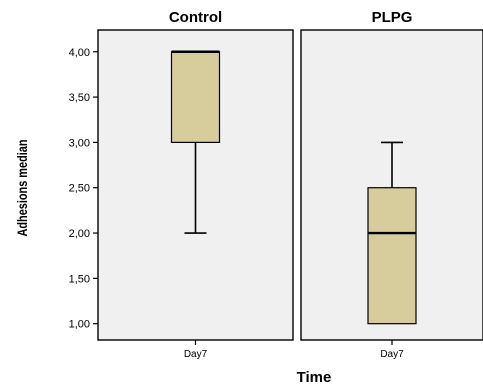 Image resolution: width=483 pixels, height=385 pixels. I want to click on y-tick-label: 3,50, so click(79, 98).